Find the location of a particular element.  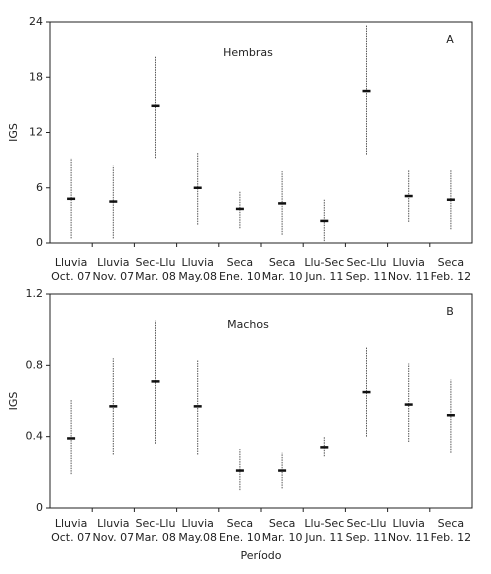

annotation: Machos is located at coordinates (248, 324).